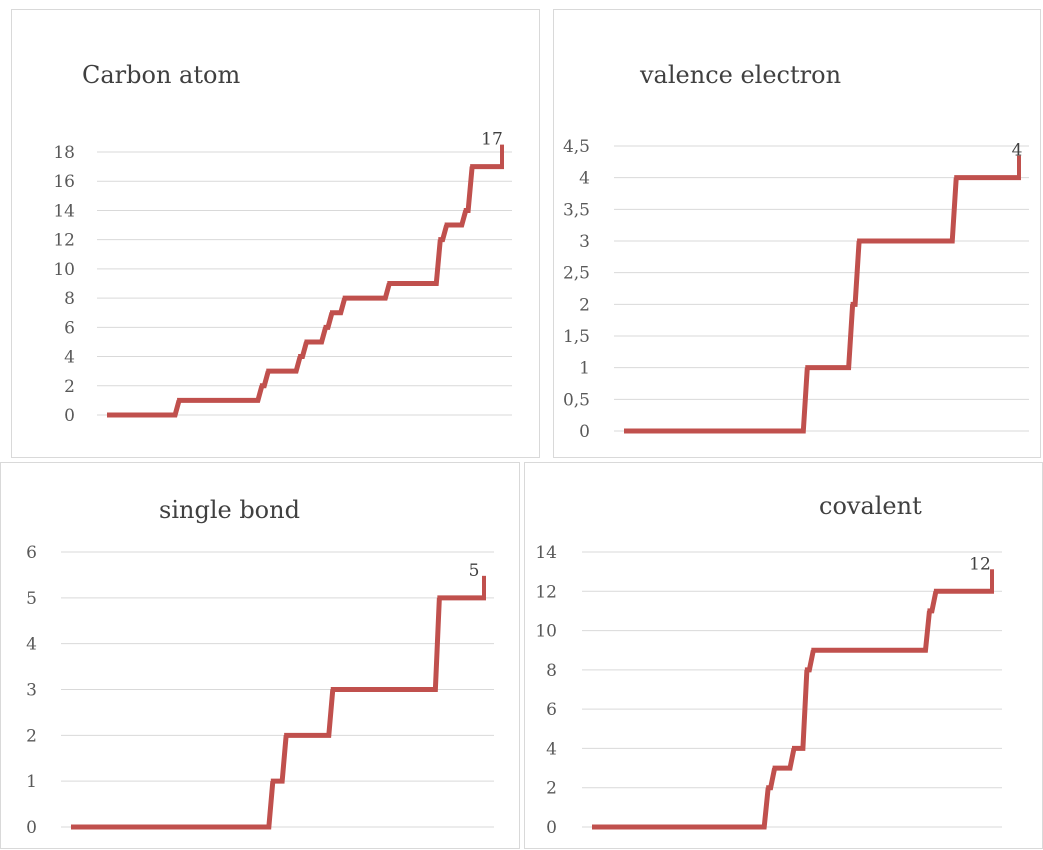 This screenshot has width=1043, height=850. What do you see at coordinates (740, 75) in the screenshot?
I see `chart-title: valence electron` at bounding box center [740, 75].